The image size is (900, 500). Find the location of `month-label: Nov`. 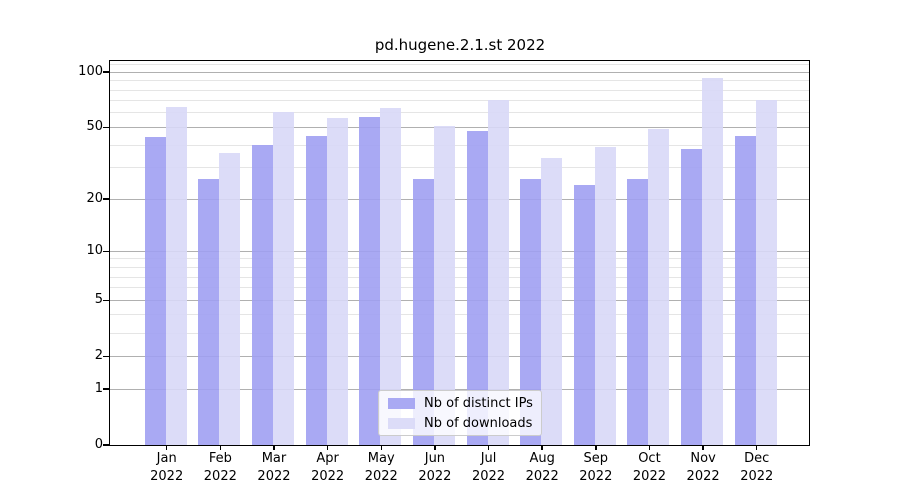

month-label: Nov is located at coordinates (703, 458).